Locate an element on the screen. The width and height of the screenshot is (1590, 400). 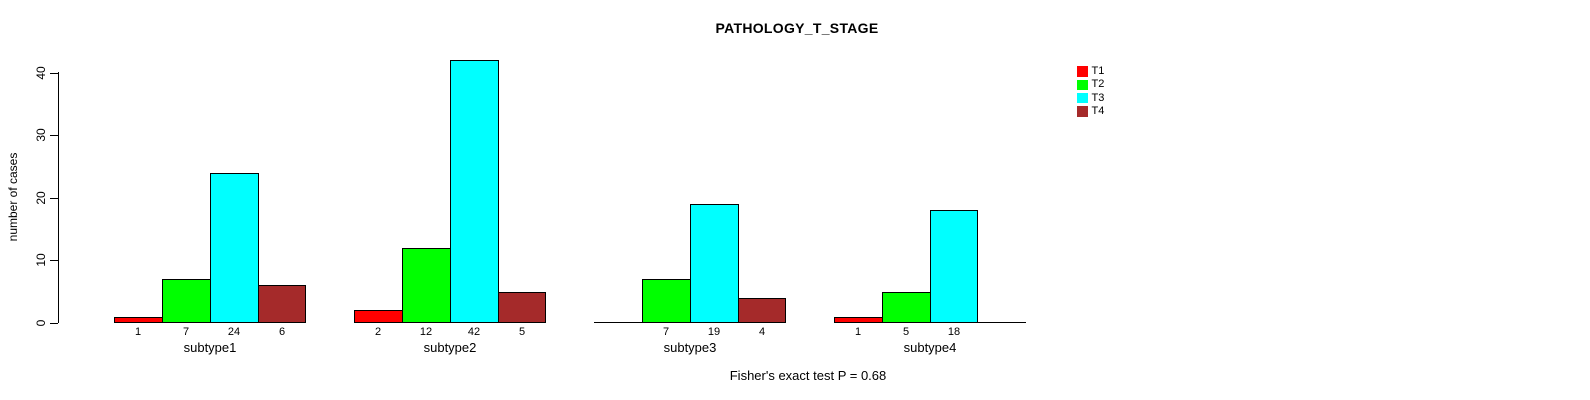
y-axis-tick-label: 20 is located at coordinates (41, 198).